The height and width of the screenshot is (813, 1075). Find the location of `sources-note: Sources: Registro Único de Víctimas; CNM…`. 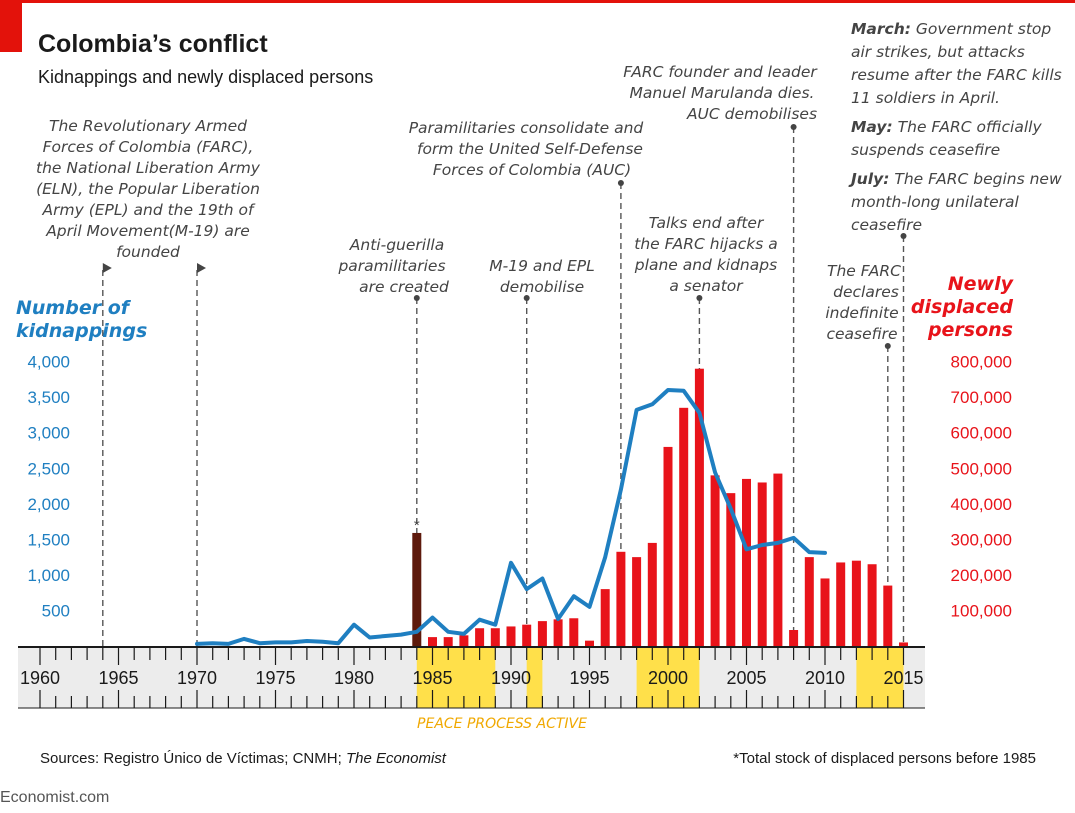

sources-note: Sources: Registro Único de Víctimas; CNM… is located at coordinates (243, 758).